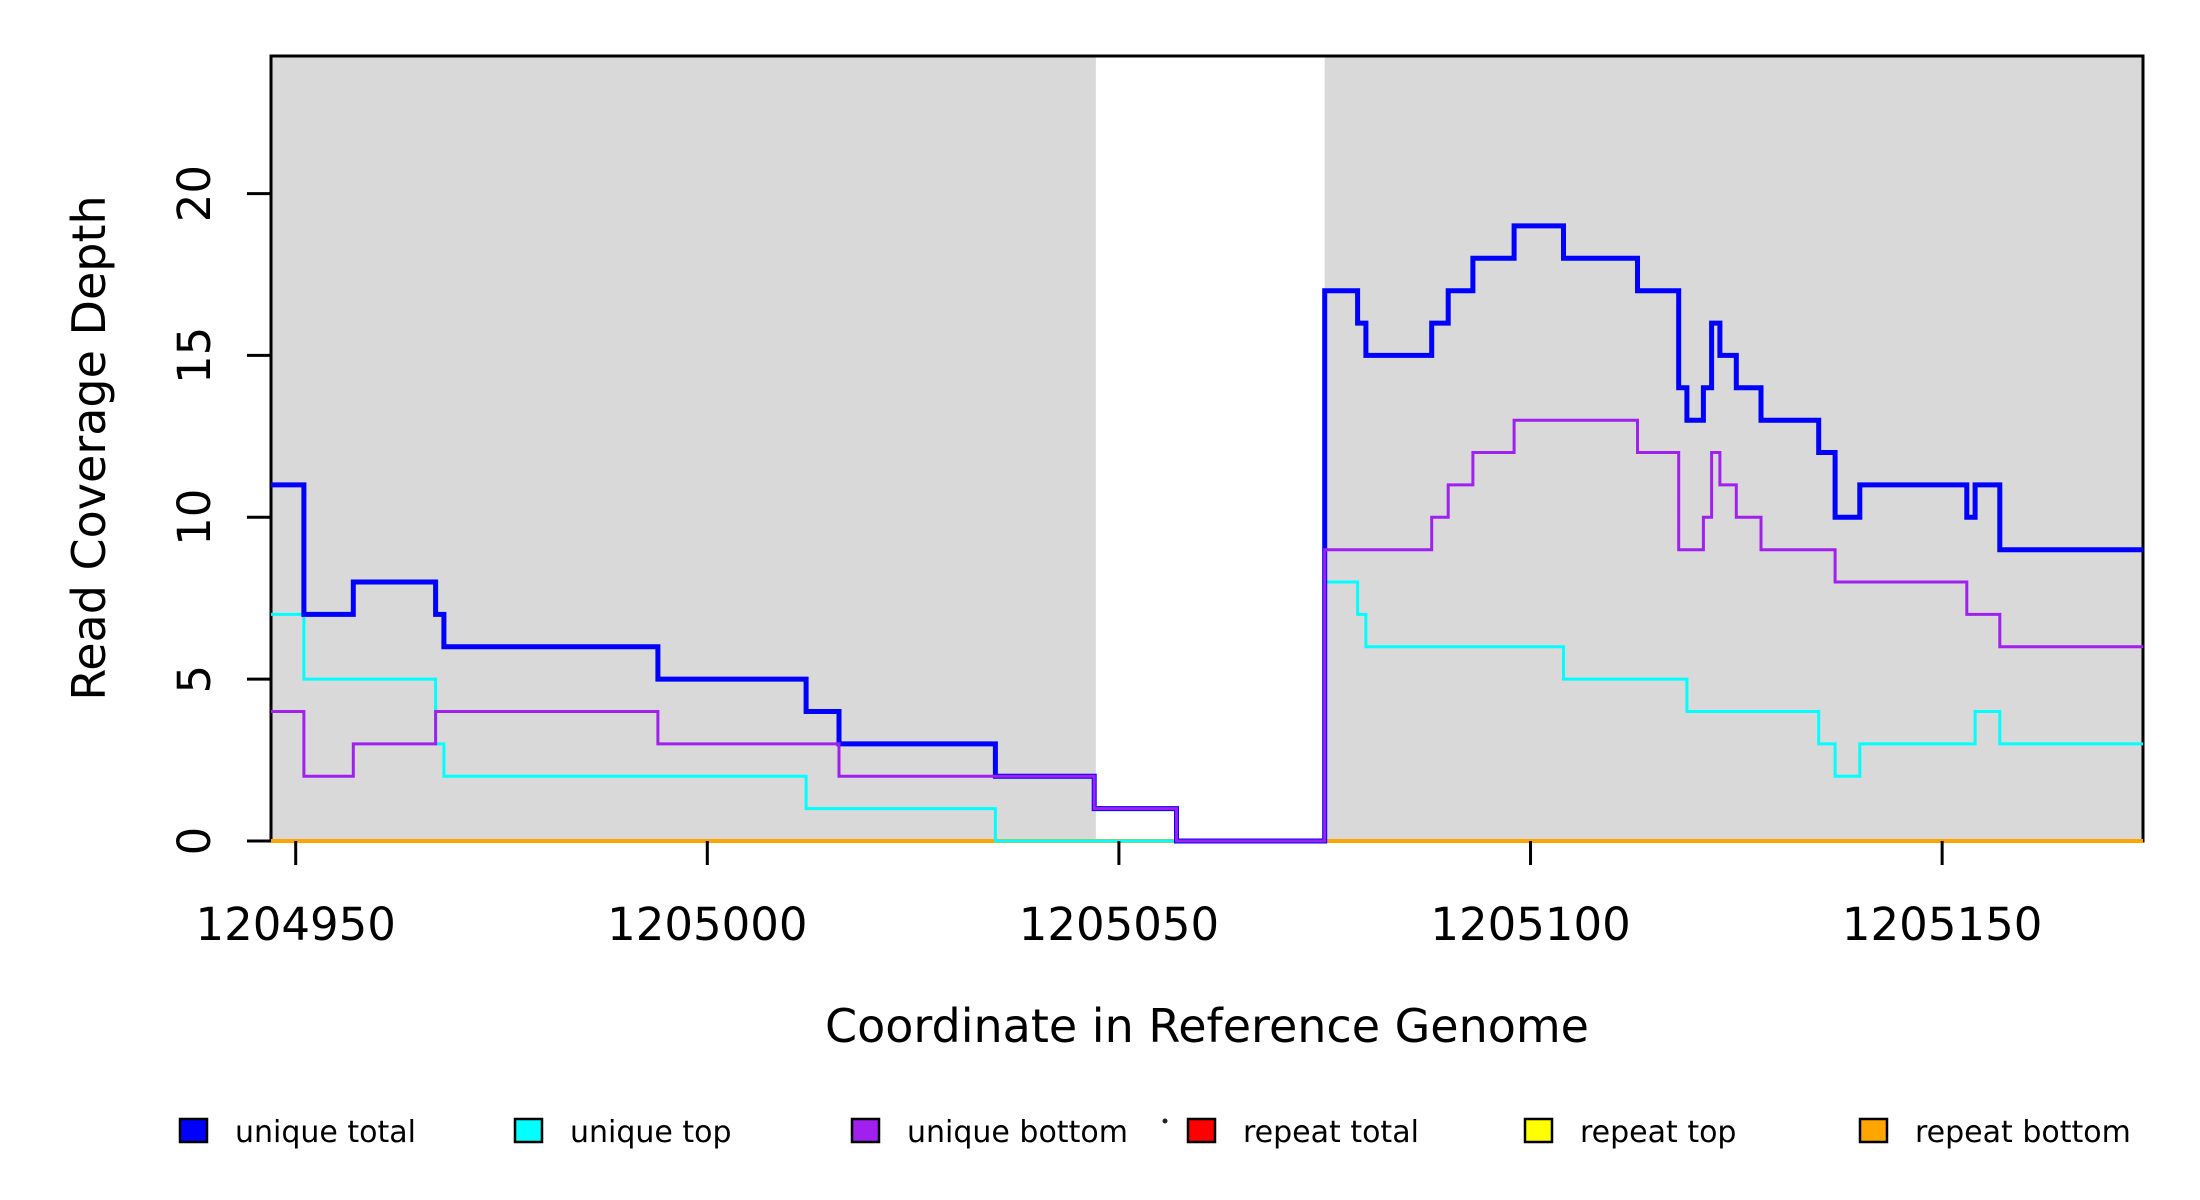 The height and width of the screenshot is (1200, 2200). Describe the element at coordinates (1530, 924) in the screenshot. I see `x-tick-label: 1205100` at that location.